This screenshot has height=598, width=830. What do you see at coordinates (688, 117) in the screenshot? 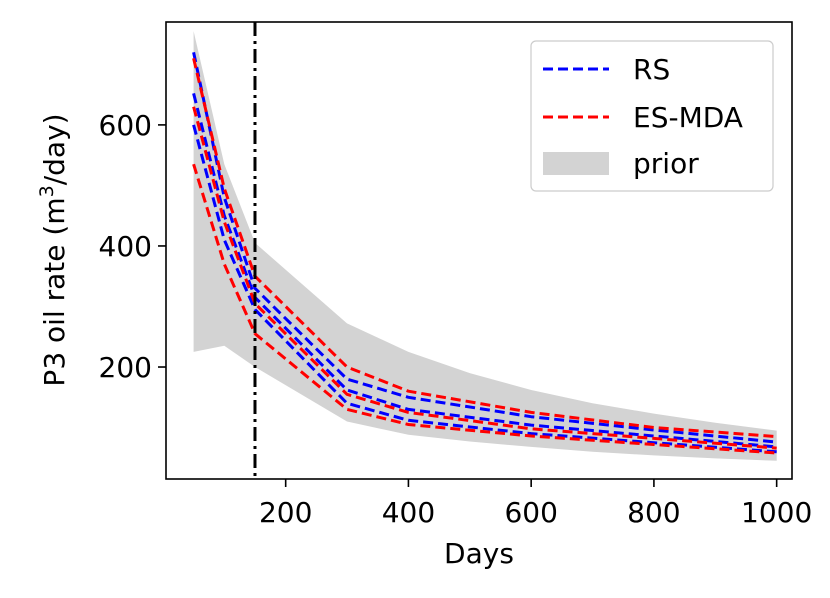
I see `legend-label-es-mda: ES-MDA` at bounding box center [688, 117].